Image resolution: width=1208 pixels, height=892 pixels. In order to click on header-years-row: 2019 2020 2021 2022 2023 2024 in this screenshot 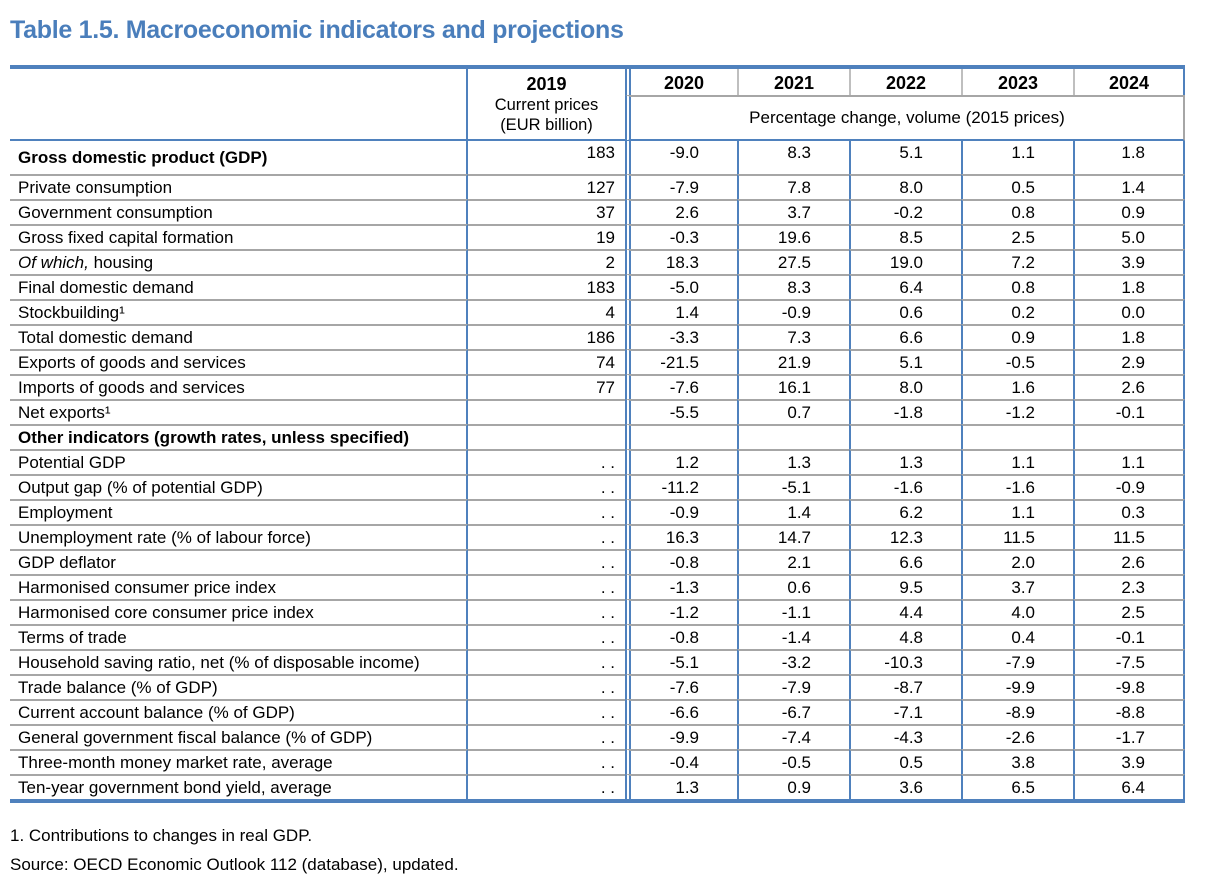, I will do `click(597, 105)`.